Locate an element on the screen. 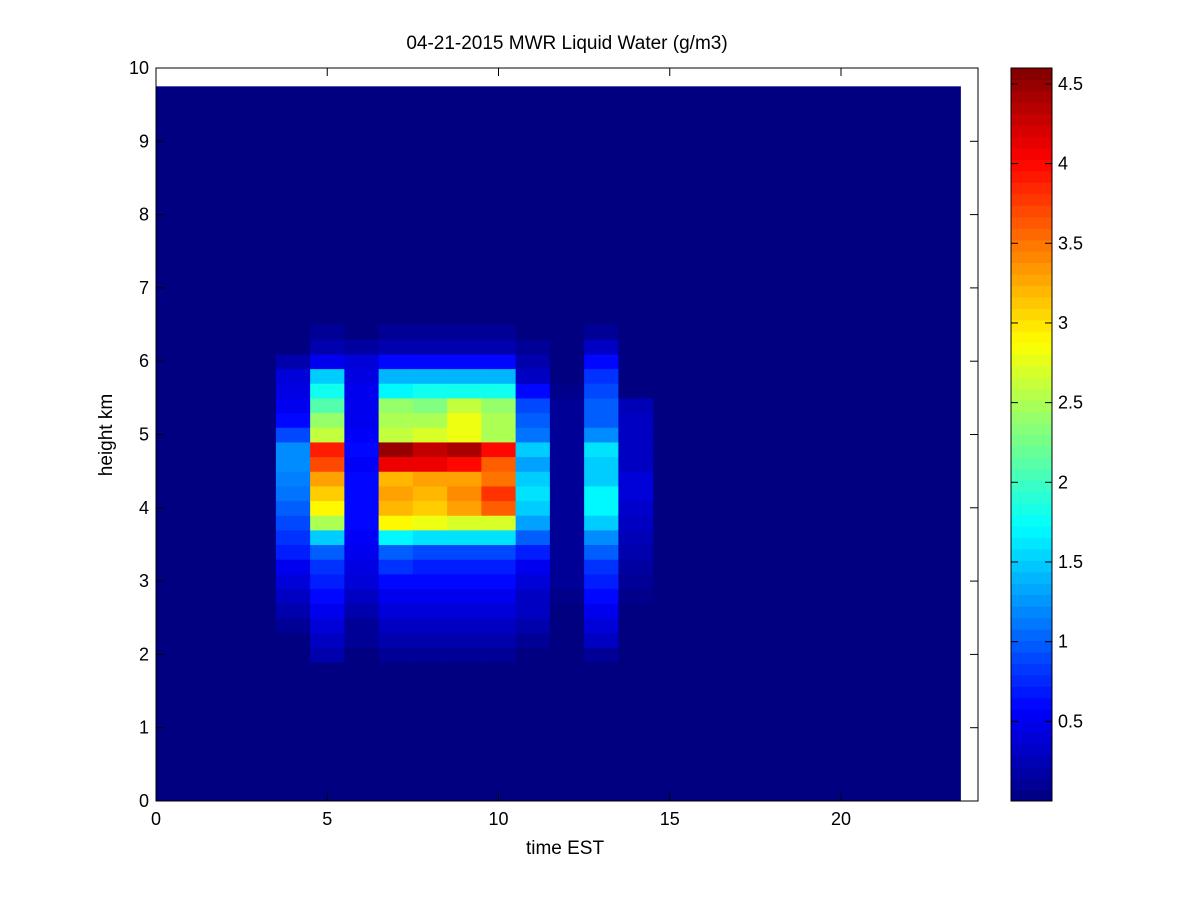  colorbar-tick-label: 4.5 is located at coordinates (1070, 84).